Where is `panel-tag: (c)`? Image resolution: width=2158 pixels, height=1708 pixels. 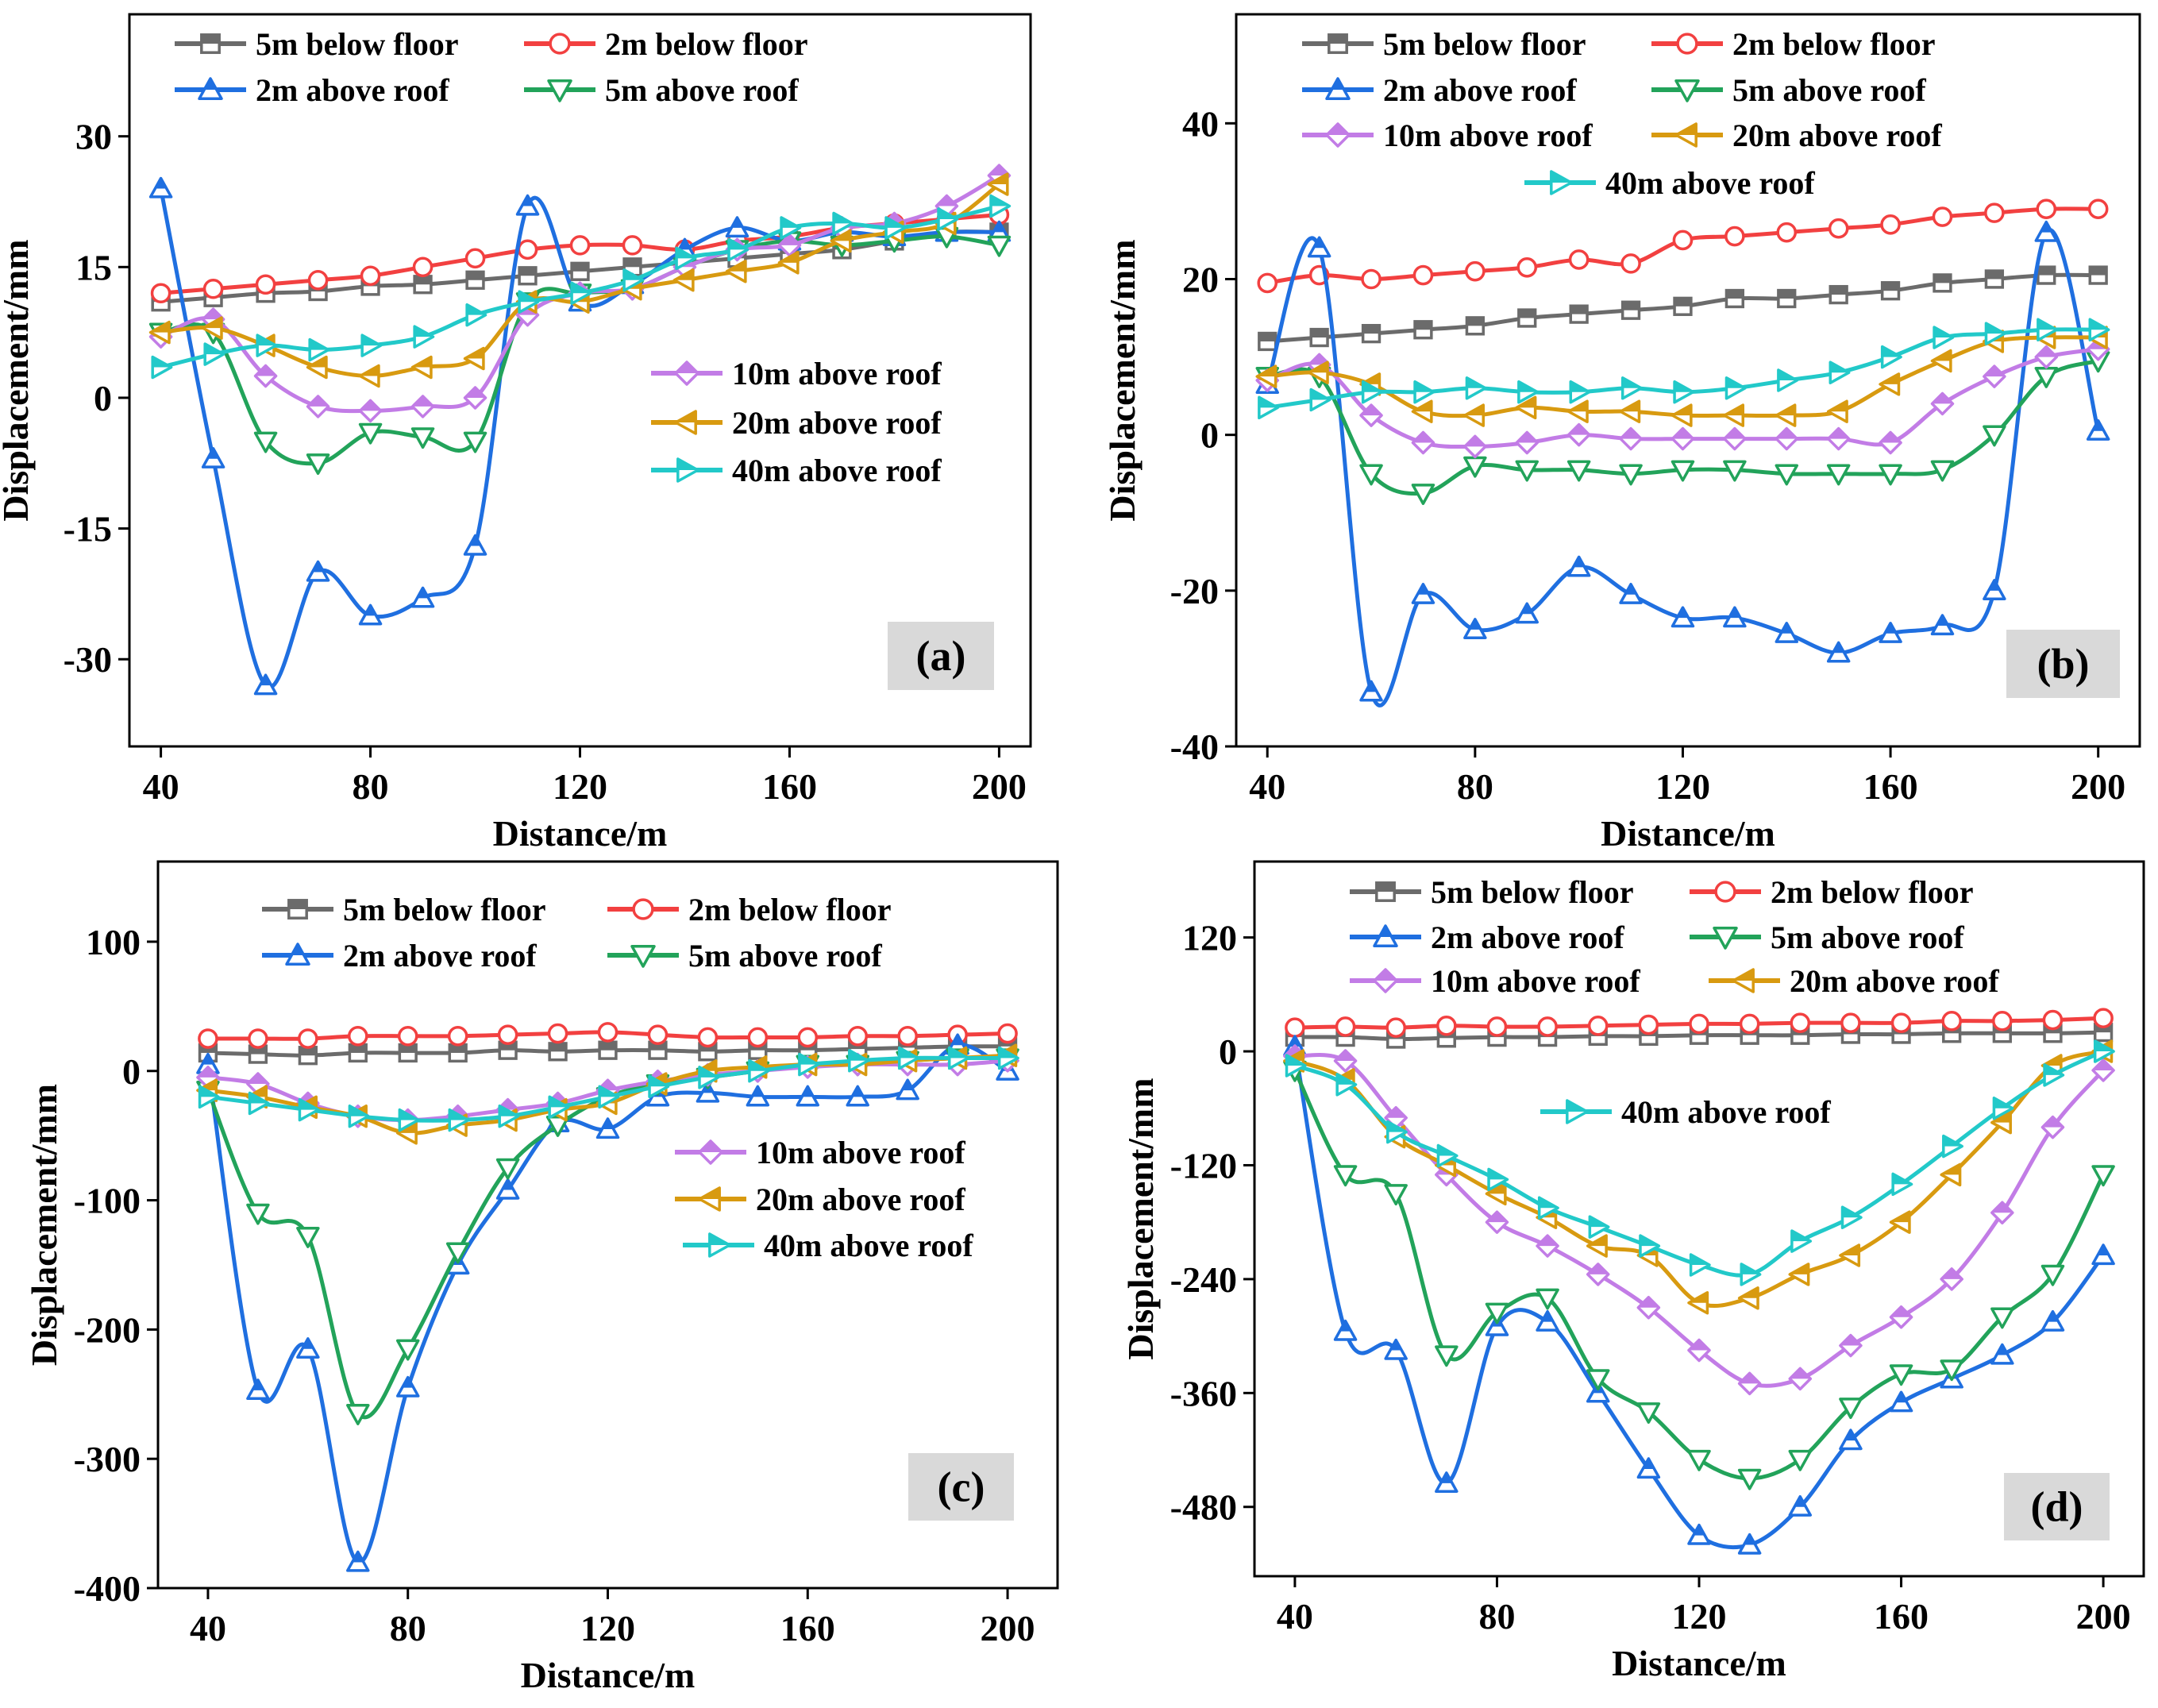
panel-tag: (c) is located at coordinates (961, 1487).